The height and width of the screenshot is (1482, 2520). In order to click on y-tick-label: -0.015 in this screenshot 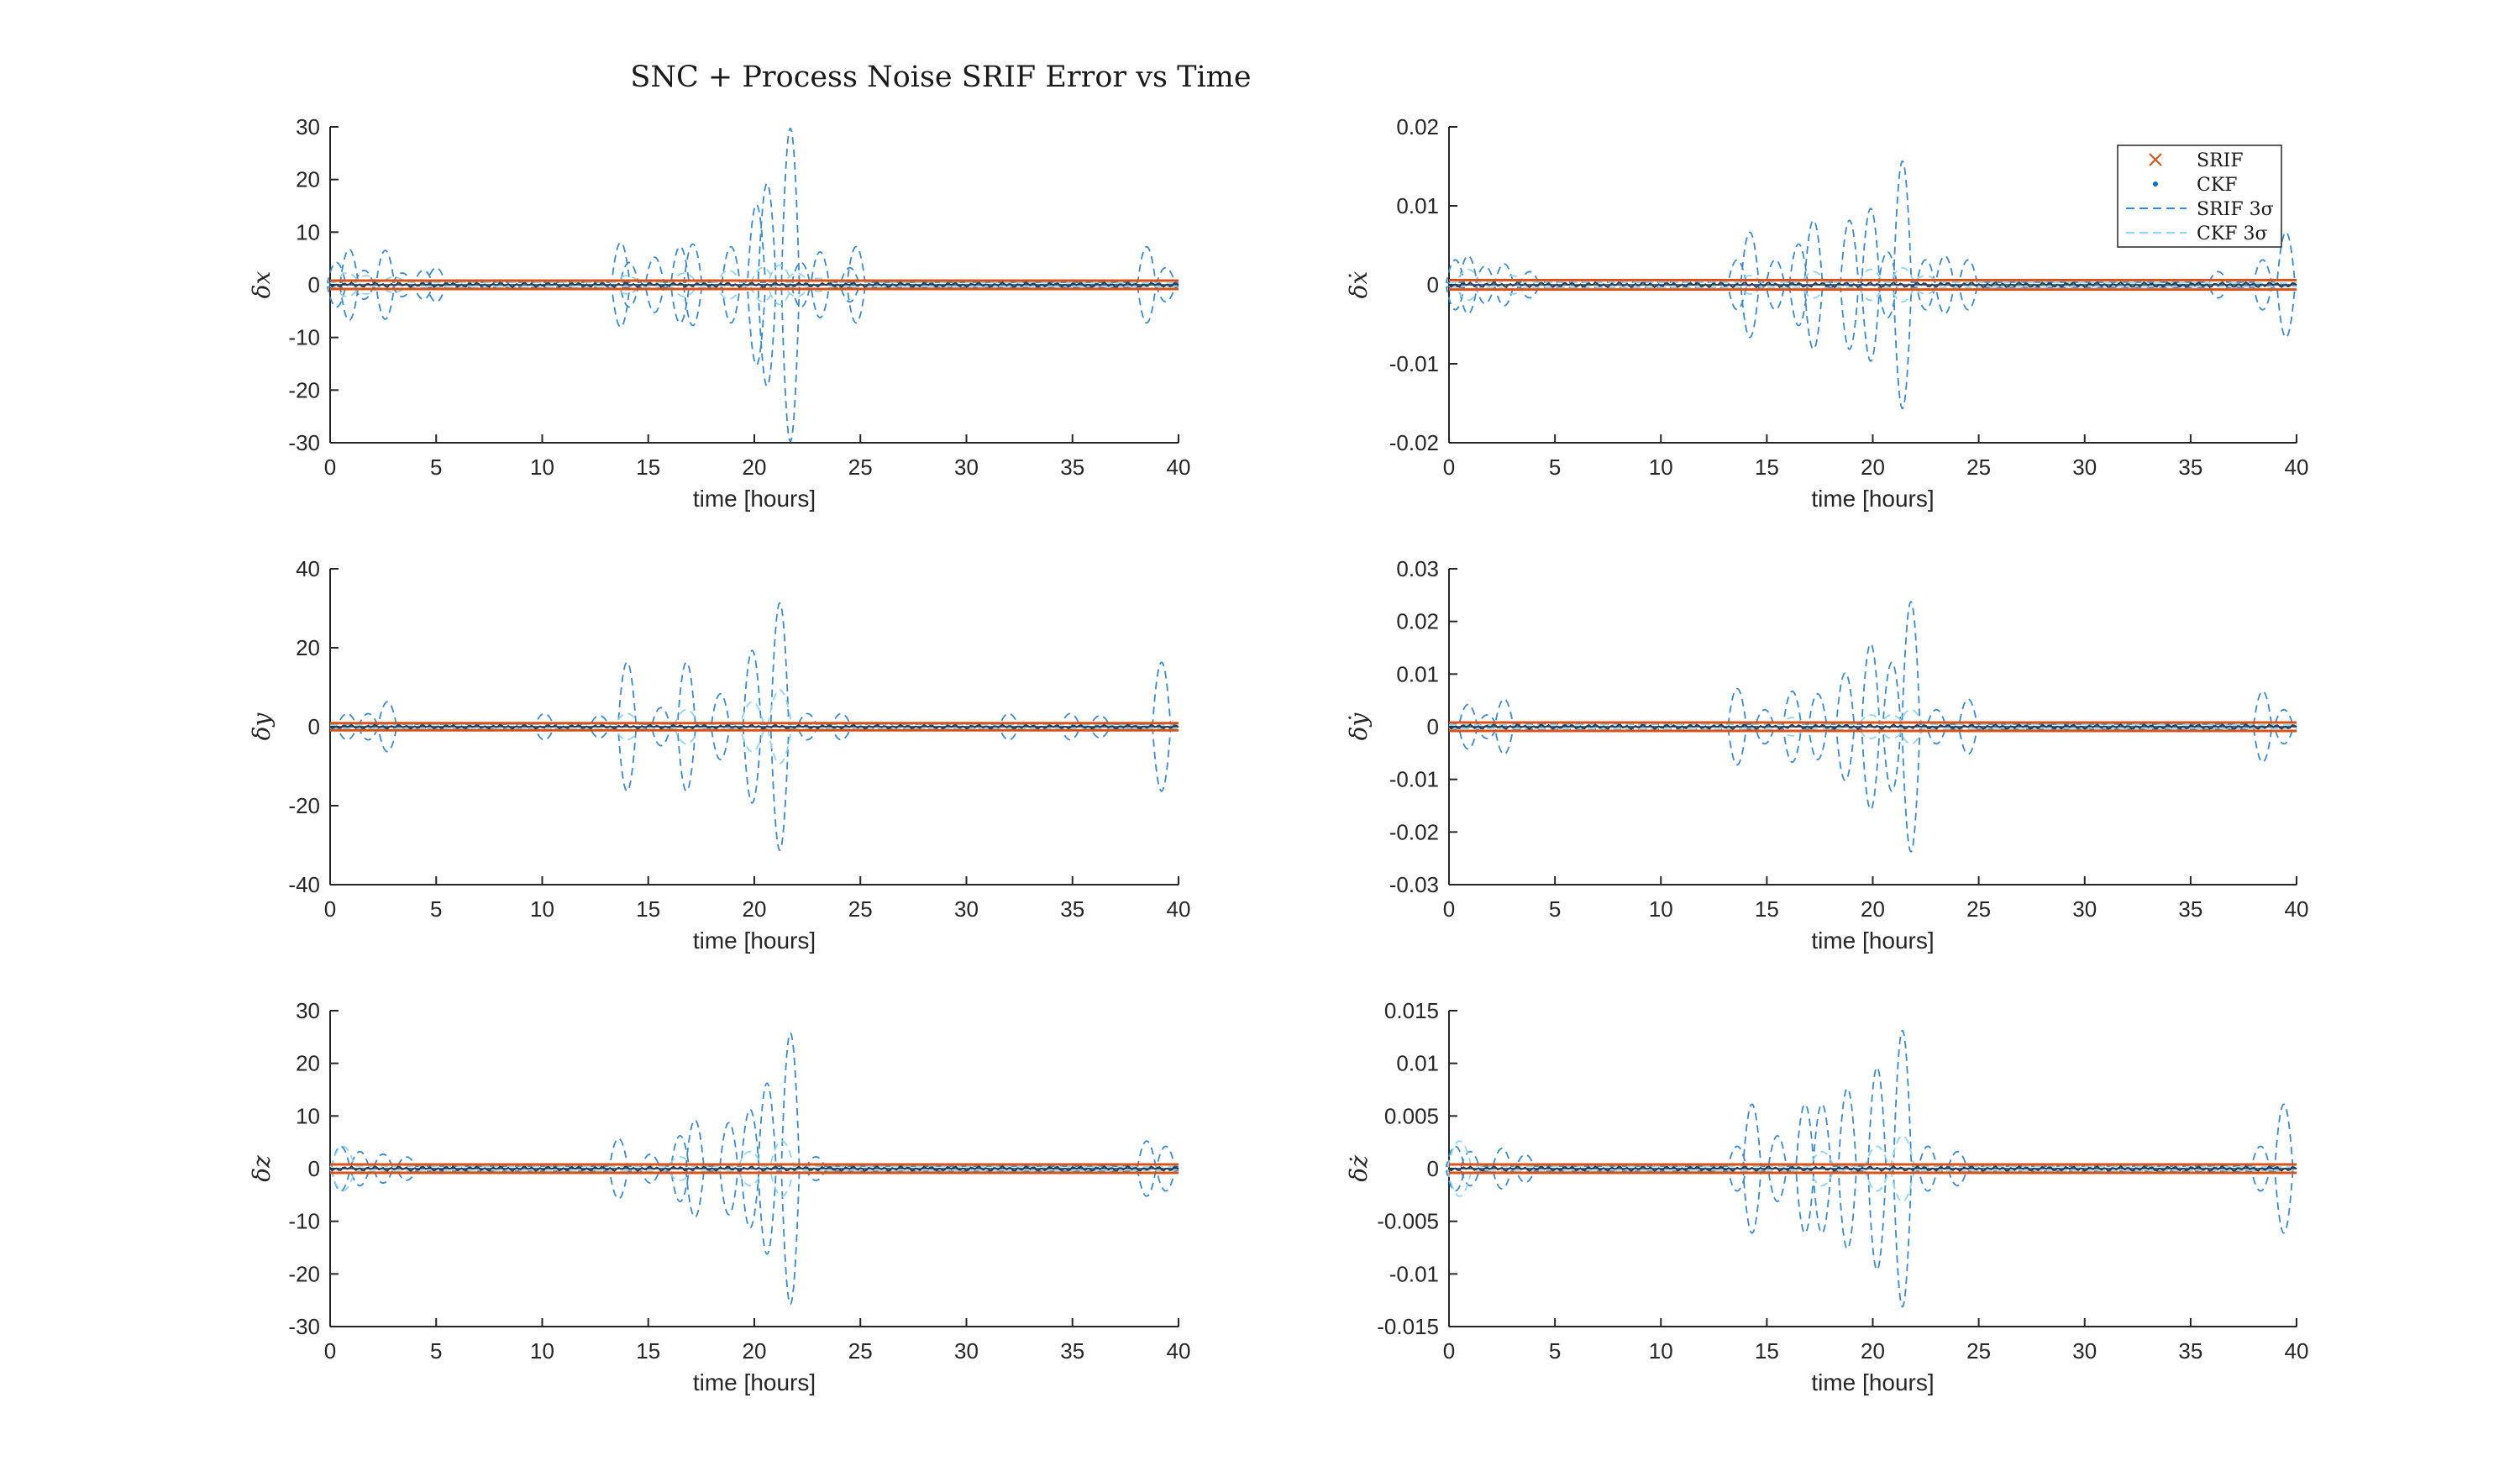, I will do `click(1408, 1326)`.